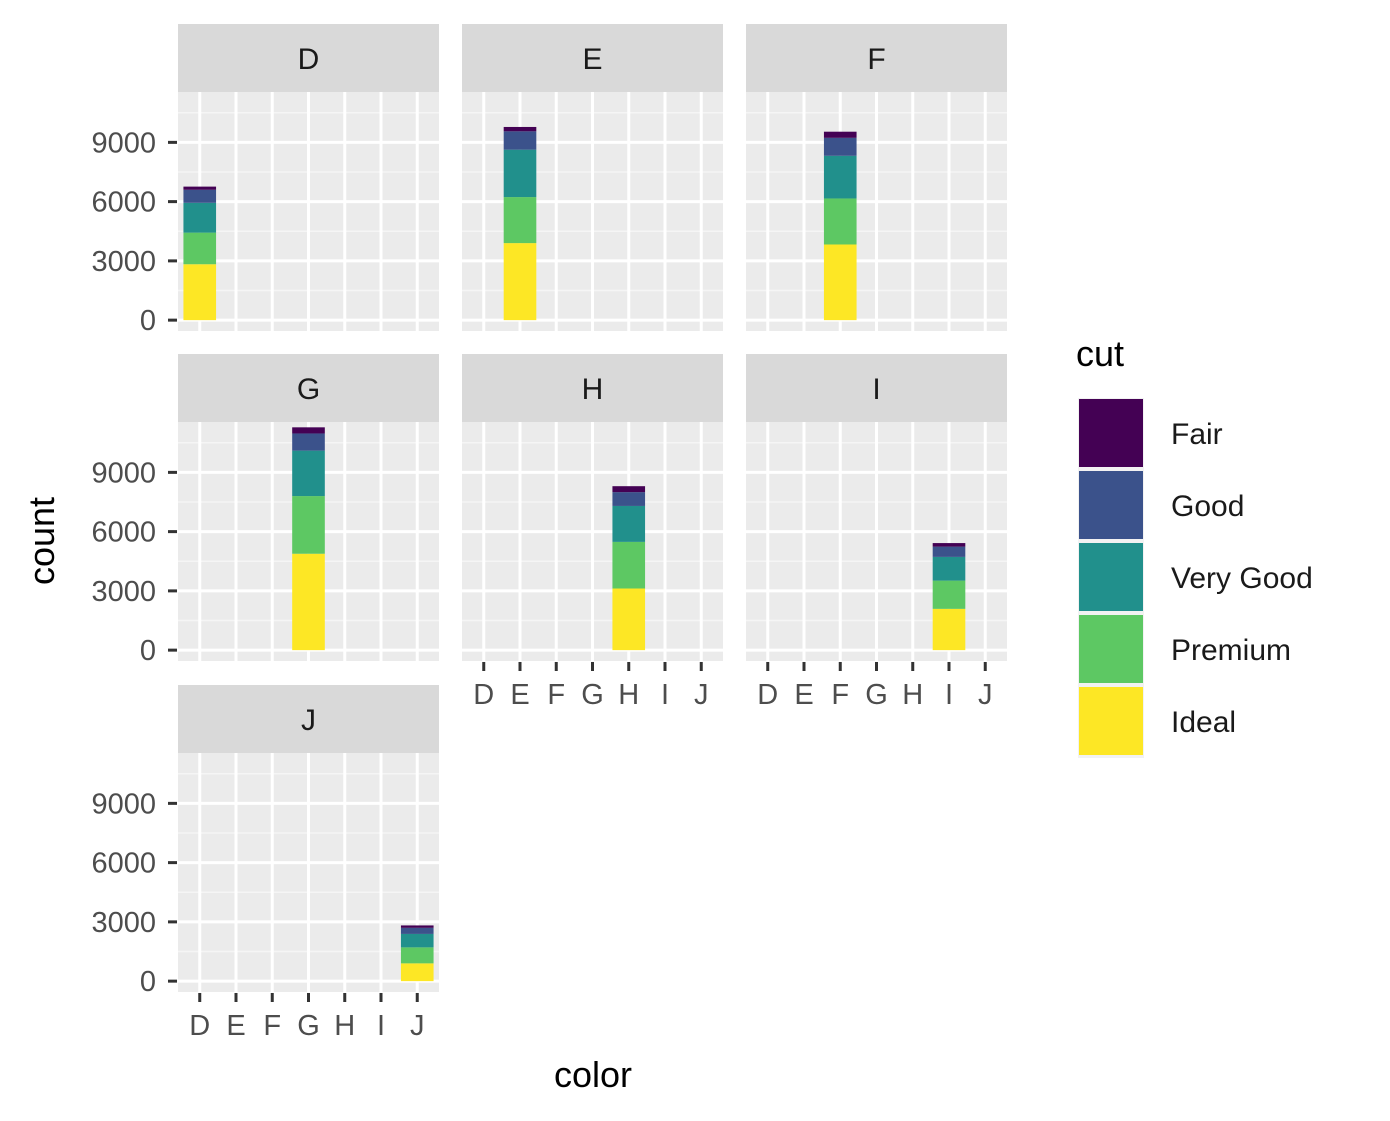  Describe the element at coordinates (1161, 506) in the screenshot. I see `legend-item-good: Good` at that location.